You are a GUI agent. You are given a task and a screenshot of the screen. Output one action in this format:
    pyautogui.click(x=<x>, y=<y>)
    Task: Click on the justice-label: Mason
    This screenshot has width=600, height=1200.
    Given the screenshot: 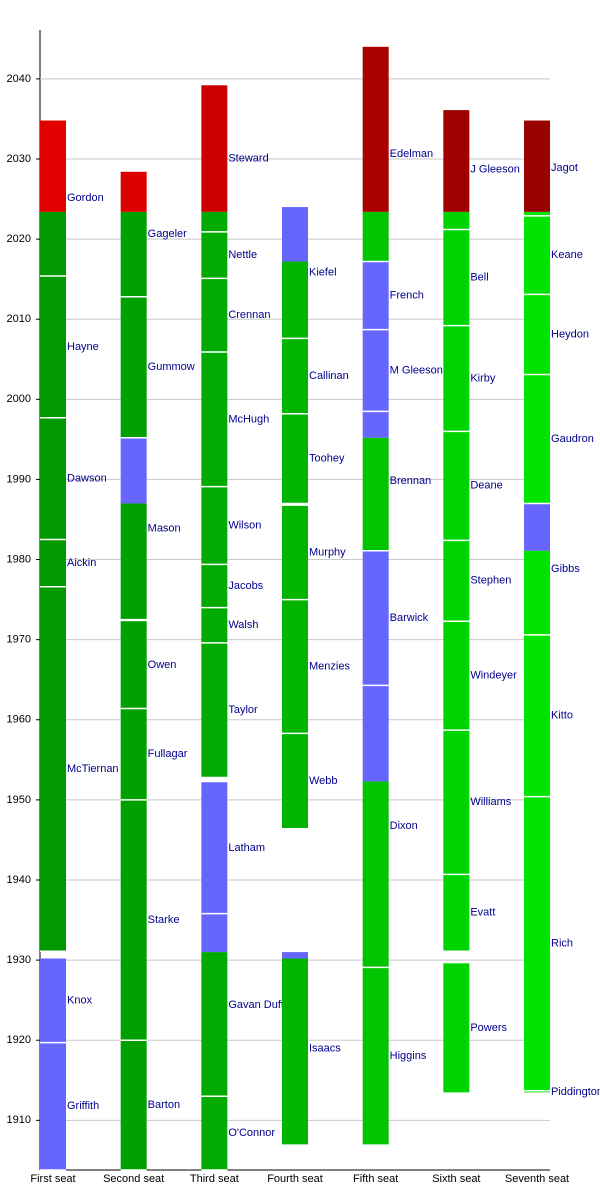 What is the action you would take?
    pyautogui.click(x=164, y=529)
    